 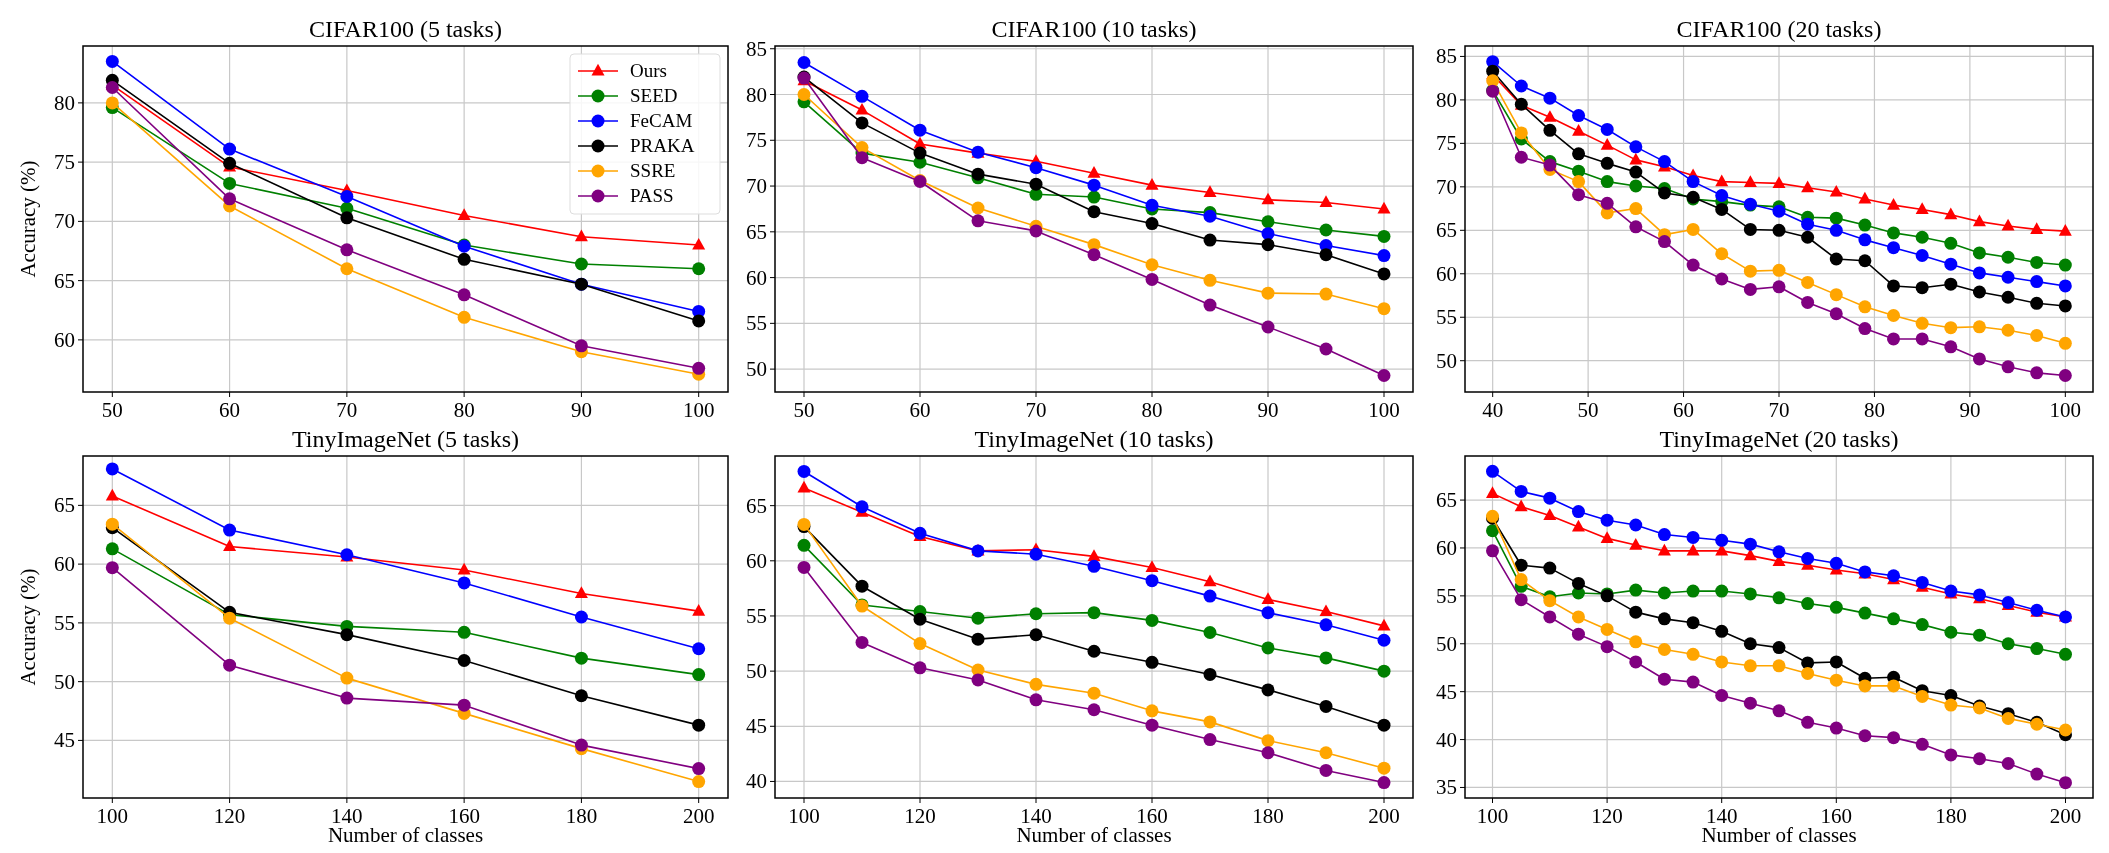 What do you see at coordinates (1779, 29) in the screenshot?
I see `chart-title: CIFAR100 (20 tasks)` at bounding box center [1779, 29].